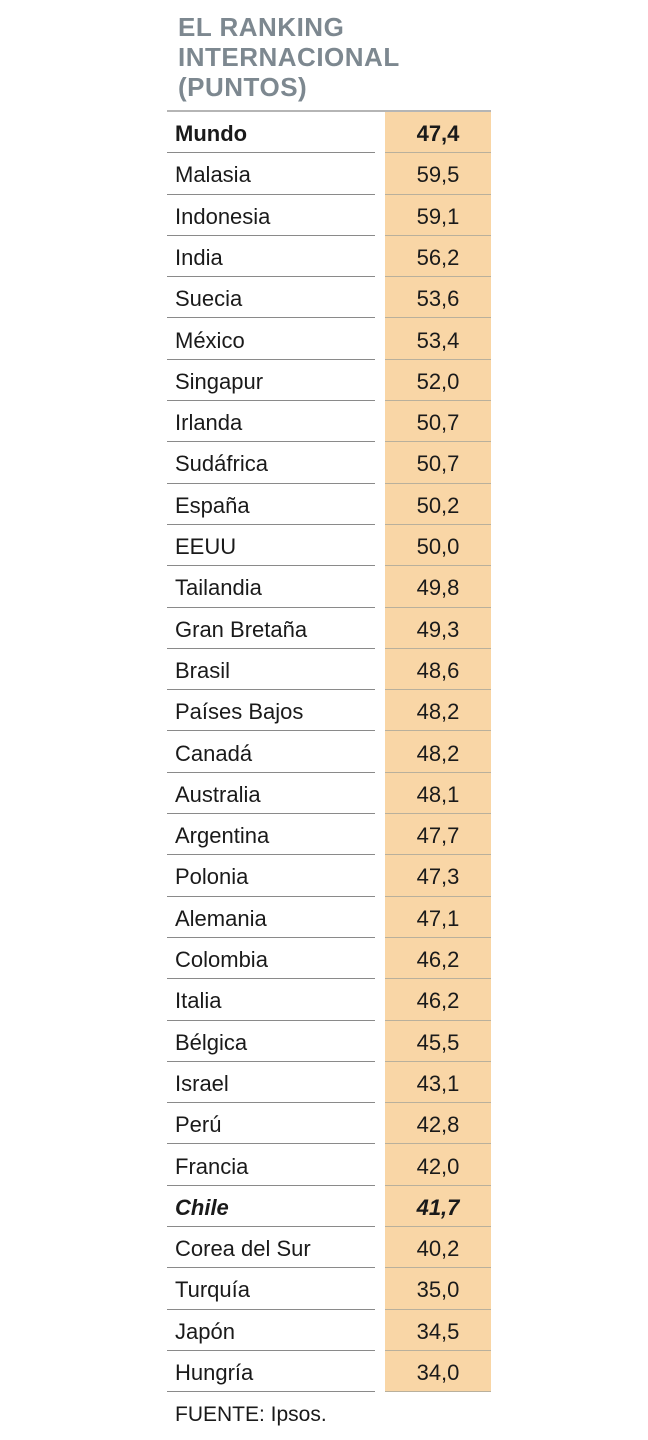 This screenshot has width=648, height=1440. Describe the element at coordinates (438, 918) in the screenshot. I see `score-value: 47,1` at that location.